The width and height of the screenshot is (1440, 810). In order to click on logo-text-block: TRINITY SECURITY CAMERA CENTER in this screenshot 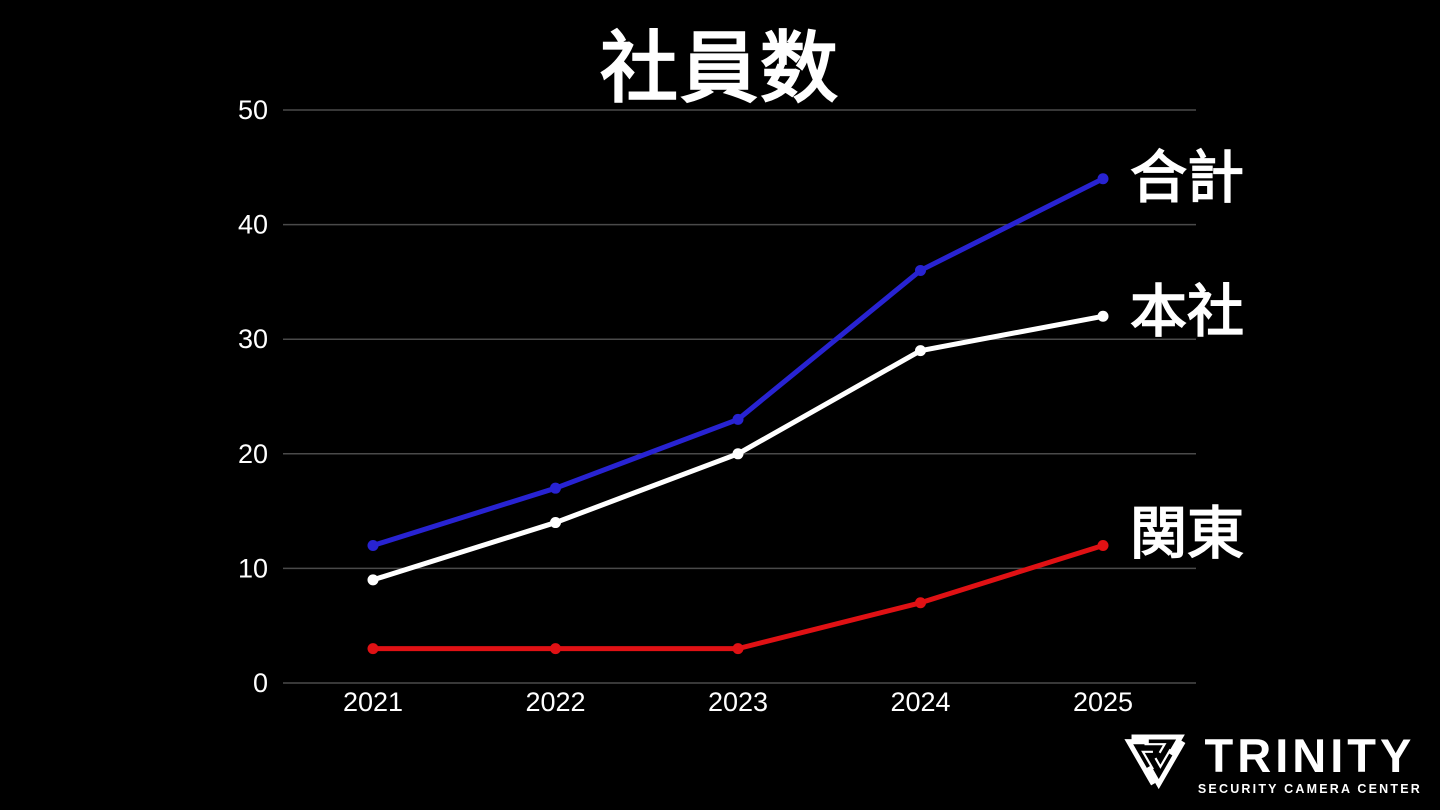, I will do `click(1310, 760)`.